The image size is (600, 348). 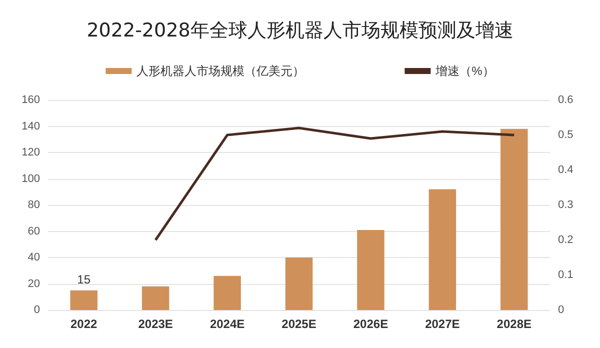 What do you see at coordinates (220, 71) in the screenshot?
I see `legend-label: 人形机器人市场规模（亿美元）` at bounding box center [220, 71].